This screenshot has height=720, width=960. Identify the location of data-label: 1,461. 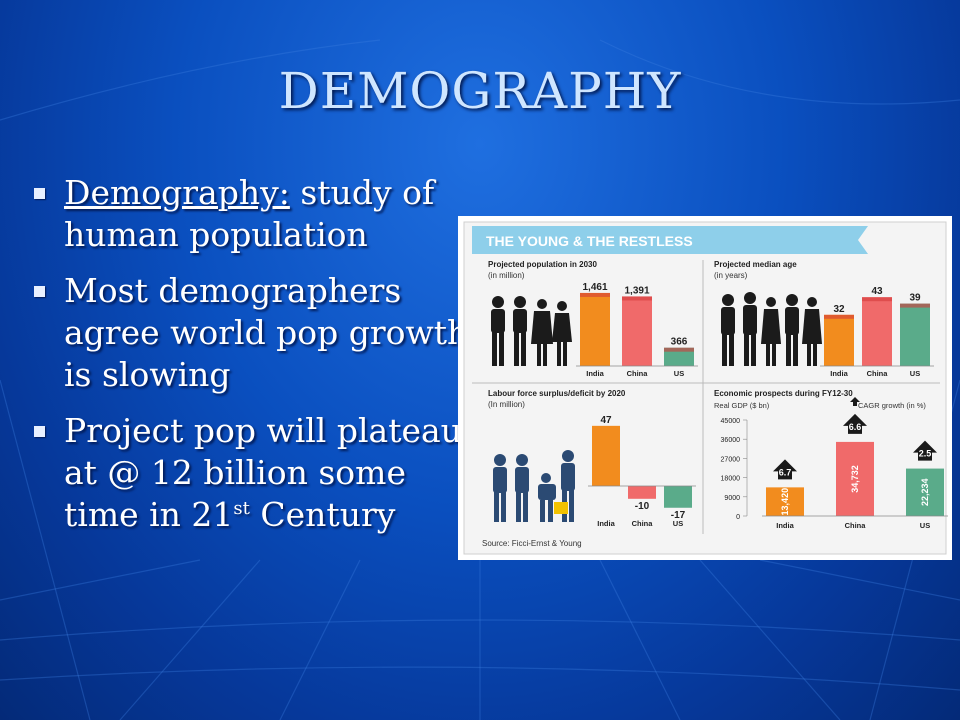
(594, 287).